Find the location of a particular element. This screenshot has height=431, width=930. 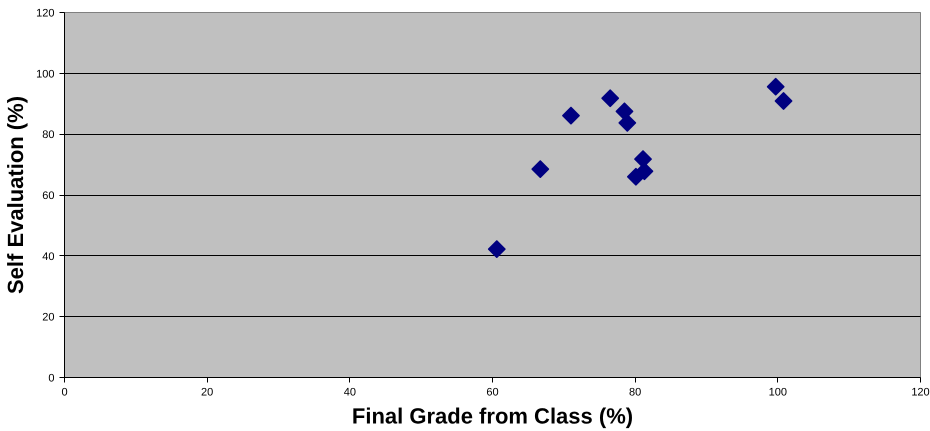

y-tick-label: 80 is located at coordinates (48, 135).